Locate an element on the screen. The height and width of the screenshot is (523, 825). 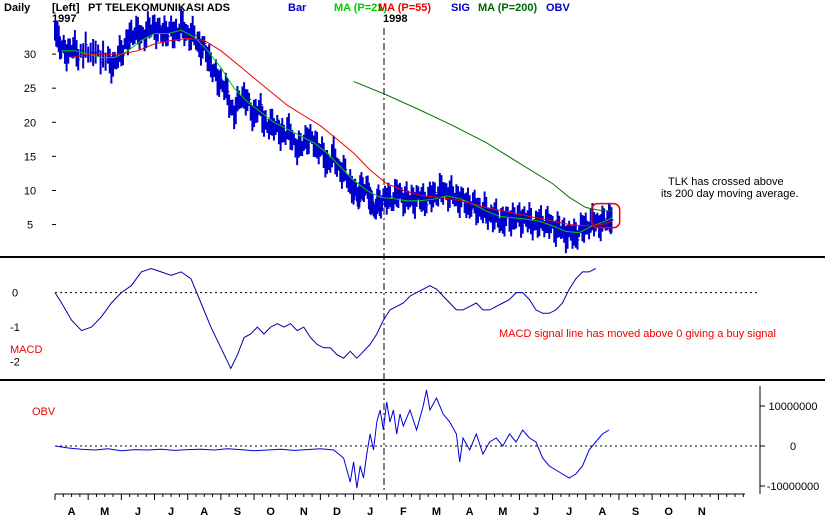
macd-tick-label: -1 is located at coordinates (15, 328).